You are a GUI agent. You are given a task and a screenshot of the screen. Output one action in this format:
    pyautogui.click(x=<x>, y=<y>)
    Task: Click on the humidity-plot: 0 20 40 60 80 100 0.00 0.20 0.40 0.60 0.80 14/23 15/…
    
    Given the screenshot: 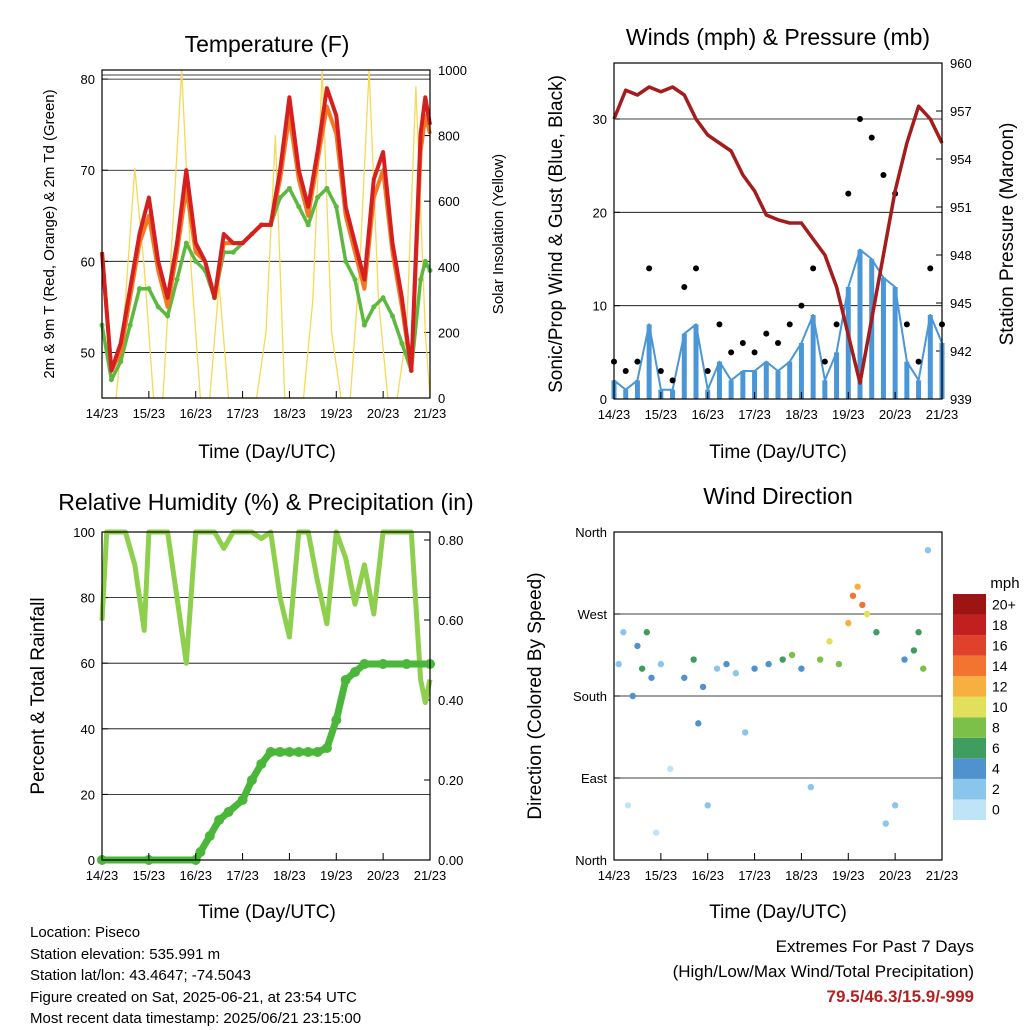 What is the action you would take?
    pyautogui.click(x=268, y=704)
    